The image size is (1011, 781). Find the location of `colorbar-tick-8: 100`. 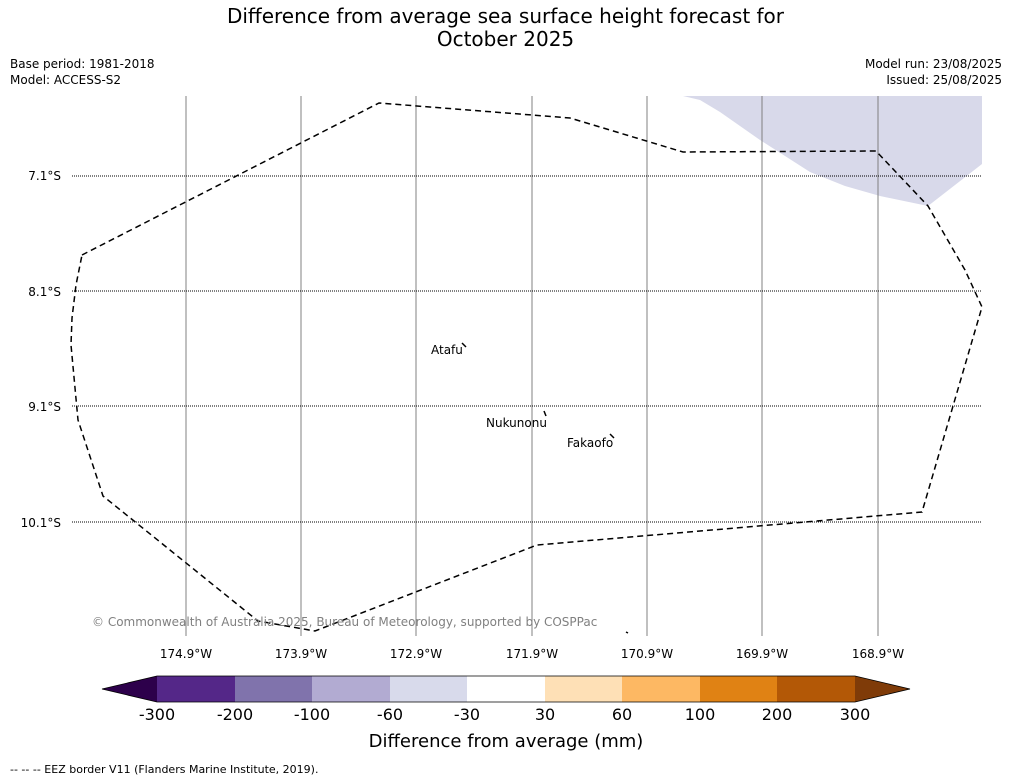

colorbar-tick-8: 100 is located at coordinates (700, 714).